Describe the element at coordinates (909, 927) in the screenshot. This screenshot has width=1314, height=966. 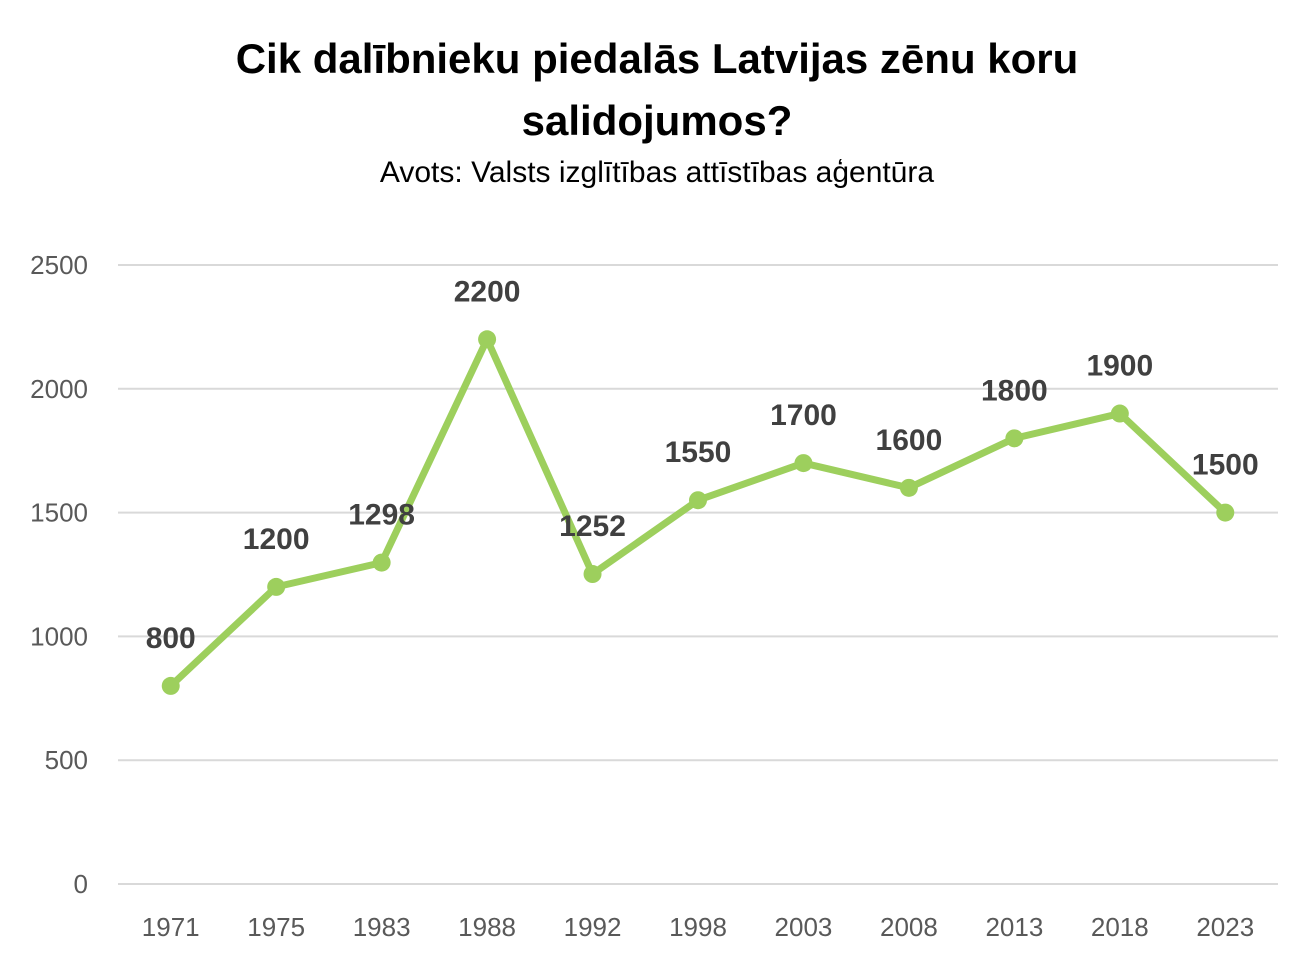
I see `x-tick-label: 2008` at that location.